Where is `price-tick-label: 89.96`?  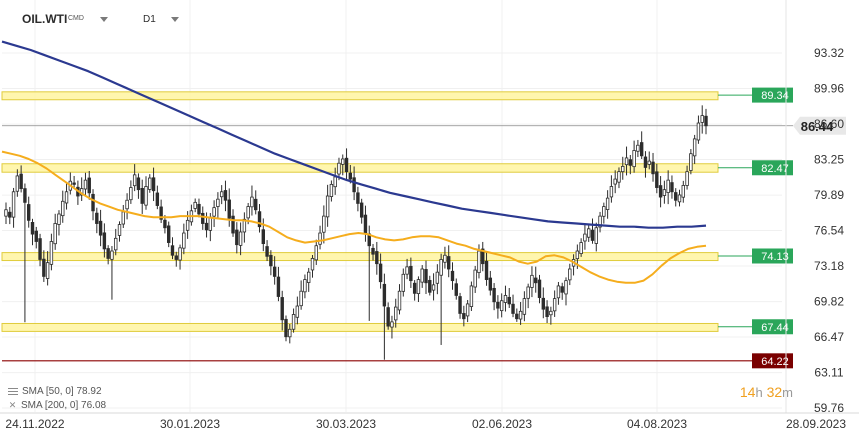
price-tick-label: 89.96 is located at coordinates (829, 89).